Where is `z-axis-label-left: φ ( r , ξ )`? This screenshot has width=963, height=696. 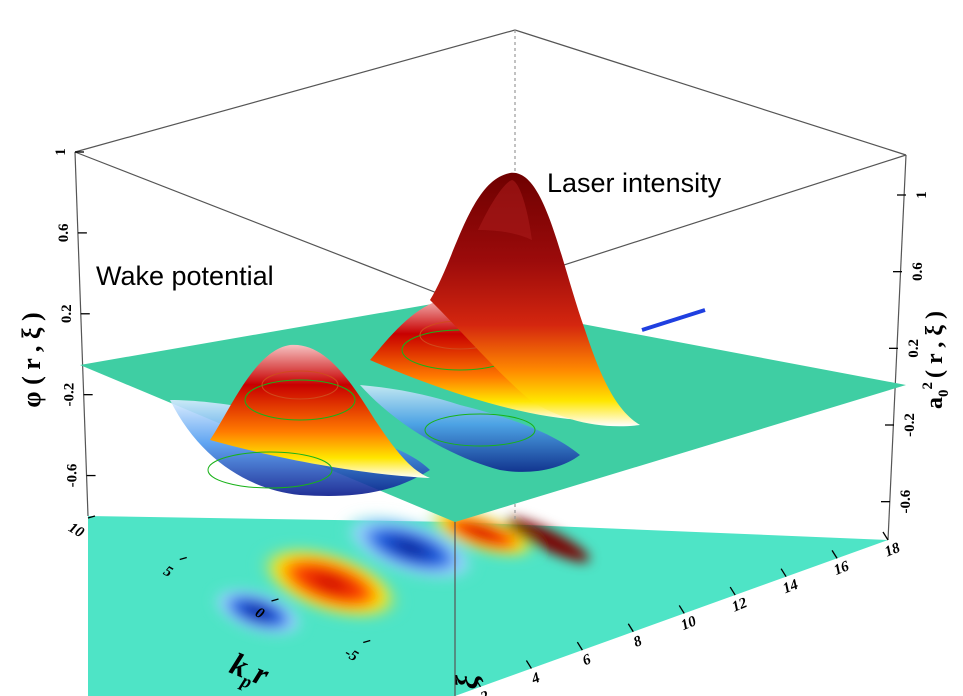
z-axis-label-left: φ ( r , ξ ) is located at coordinates (31, 359).